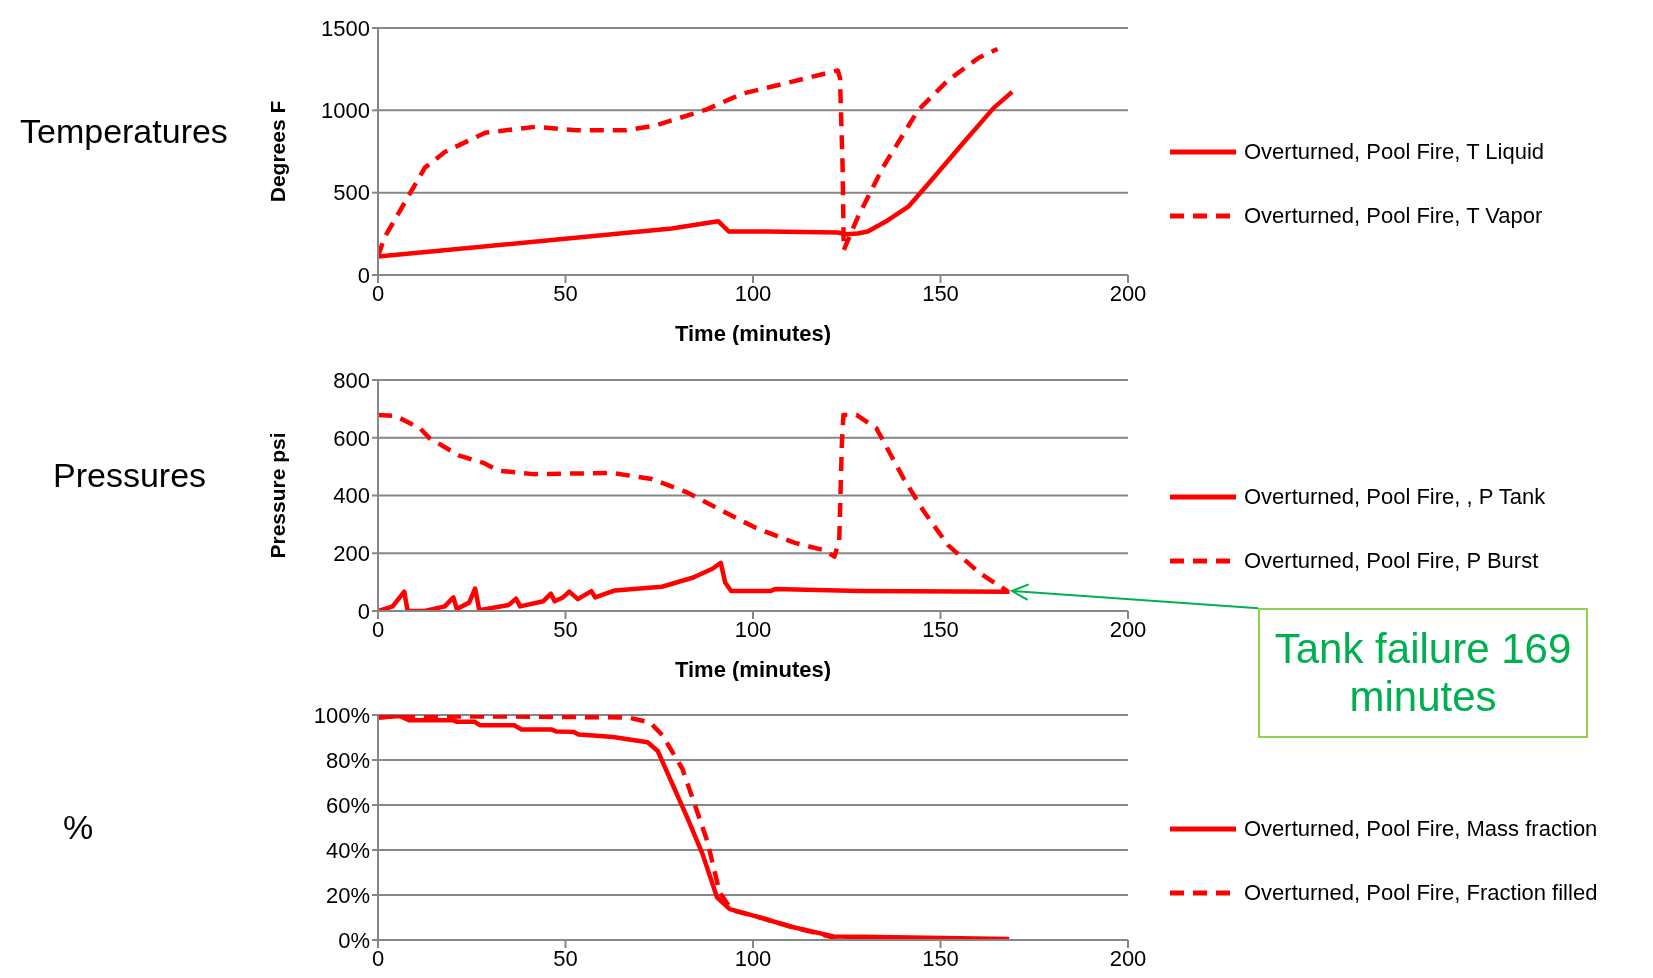 The image size is (1653, 978). I want to click on y-tick-label: 0%, so click(354, 940).